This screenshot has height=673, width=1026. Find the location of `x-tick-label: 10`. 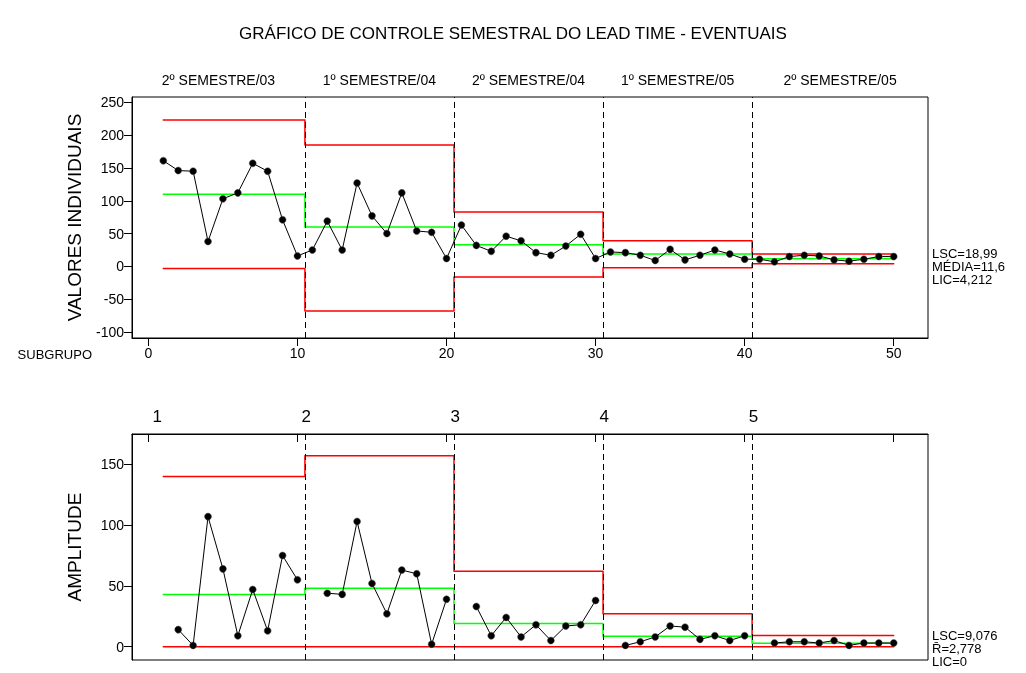

x-tick-label: 10 is located at coordinates (297, 353).